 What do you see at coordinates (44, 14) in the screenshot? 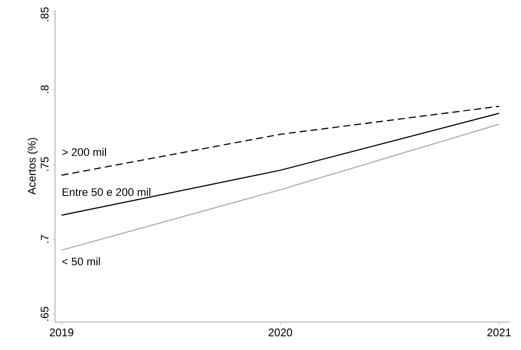
I see `y-tick-label: .85` at bounding box center [44, 14].